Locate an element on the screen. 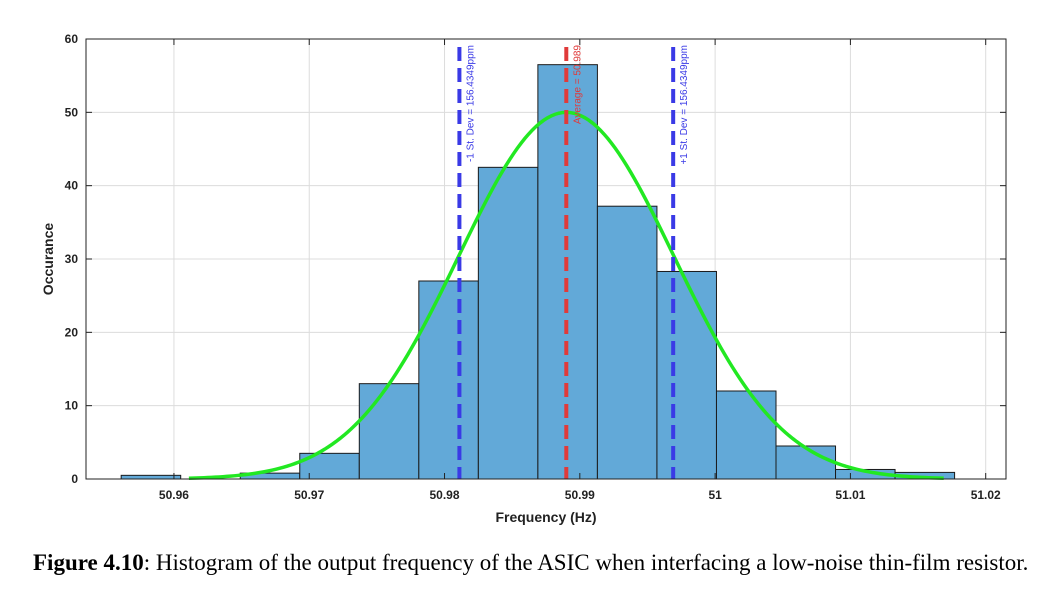 The height and width of the screenshot is (611, 1042). x-tick-label: 50.97 is located at coordinates (309, 495).